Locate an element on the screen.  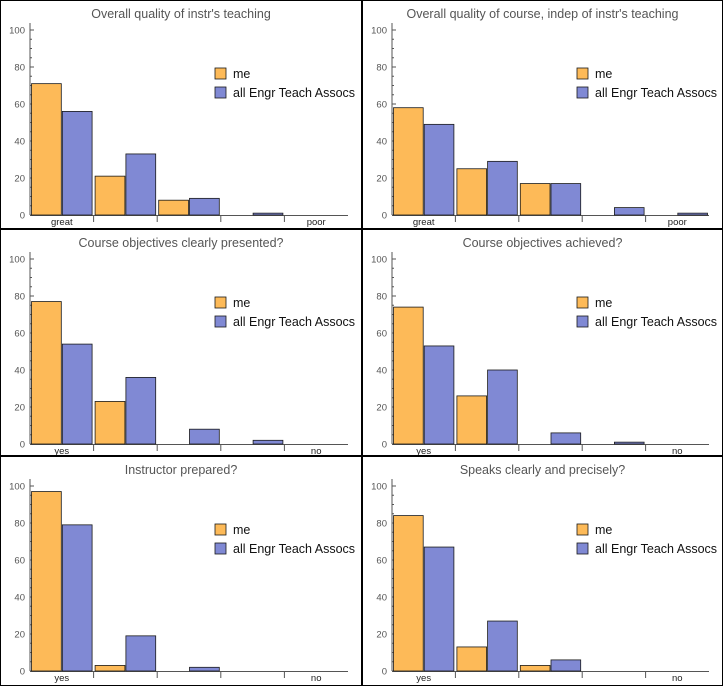
chart-title: Speaks clearly and precisely? is located at coordinates (542, 470).